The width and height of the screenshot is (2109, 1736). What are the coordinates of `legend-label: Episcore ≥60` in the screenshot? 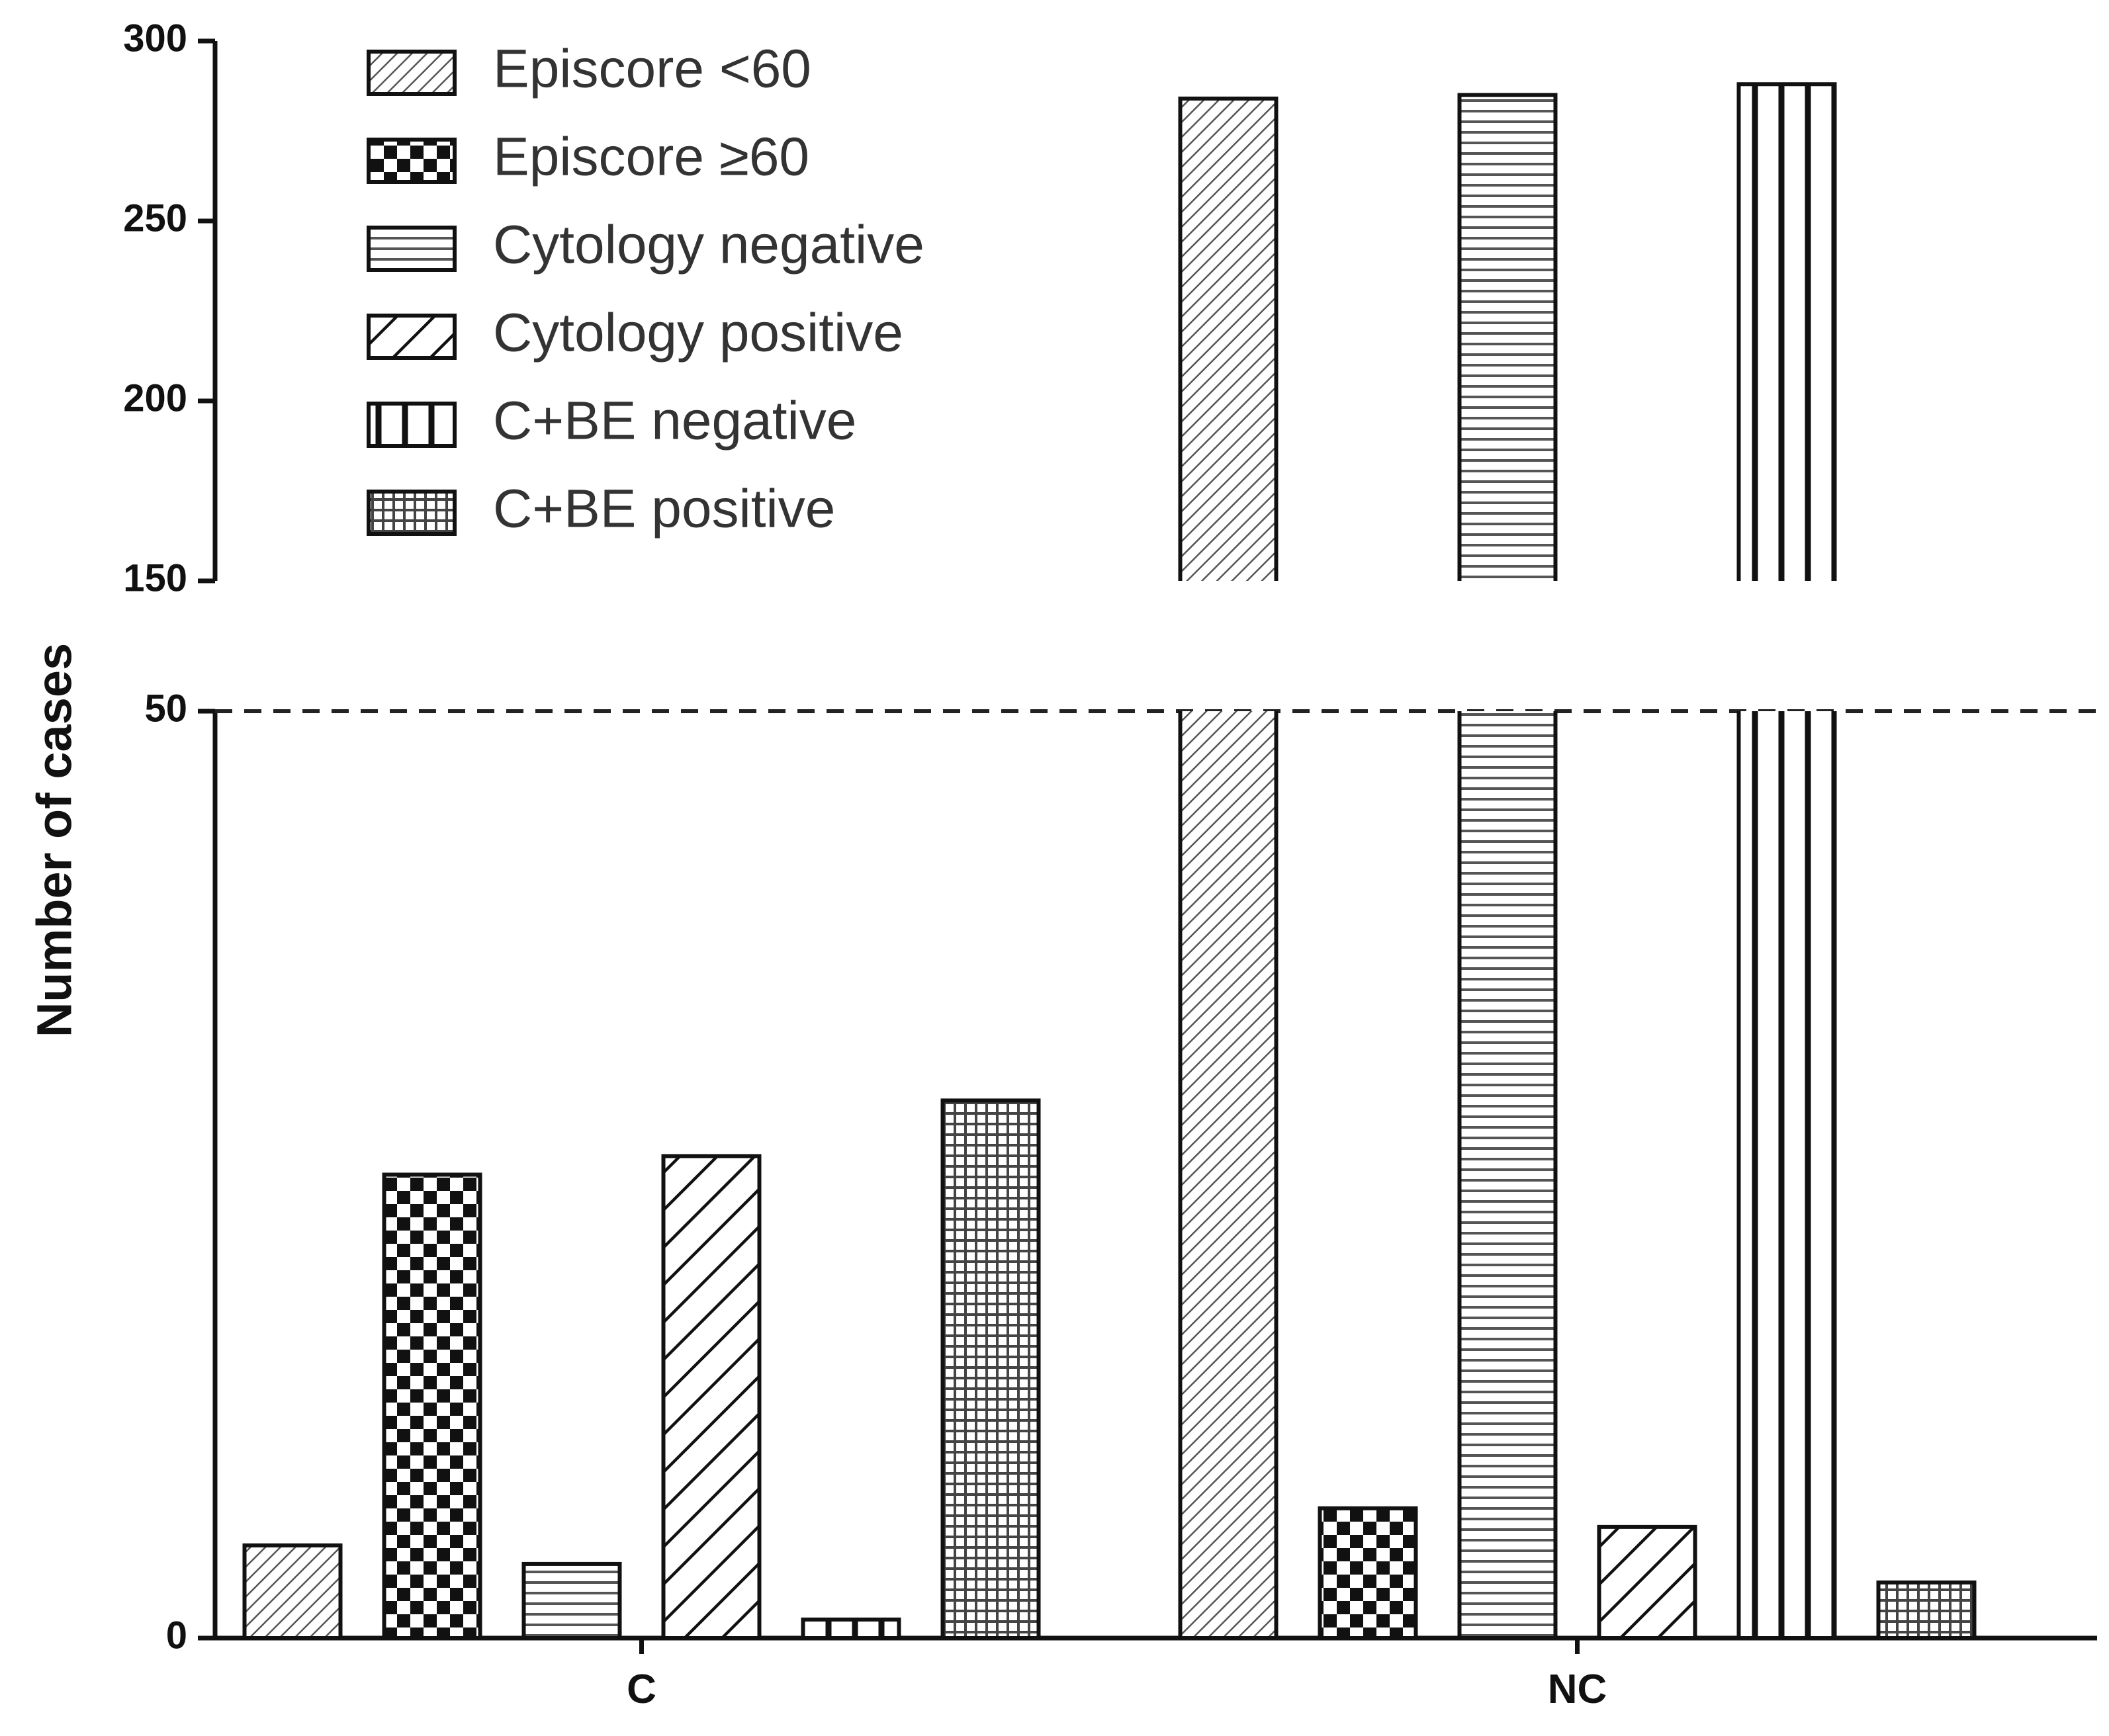 It's located at (651, 157).